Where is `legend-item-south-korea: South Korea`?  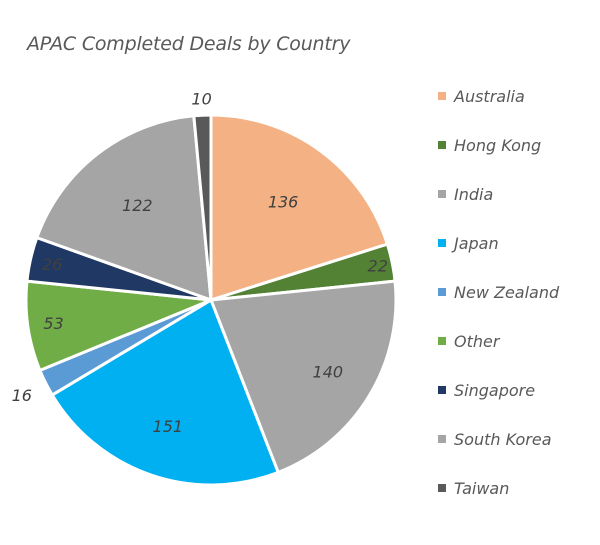
legend-item-south-korea: South Korea is located at coordinates (498, 439).